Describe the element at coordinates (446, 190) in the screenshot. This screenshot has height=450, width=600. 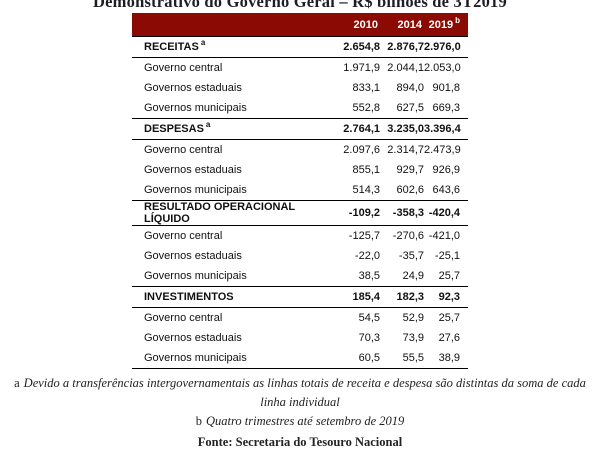
I see `cell-2019: 643,6` at that location.